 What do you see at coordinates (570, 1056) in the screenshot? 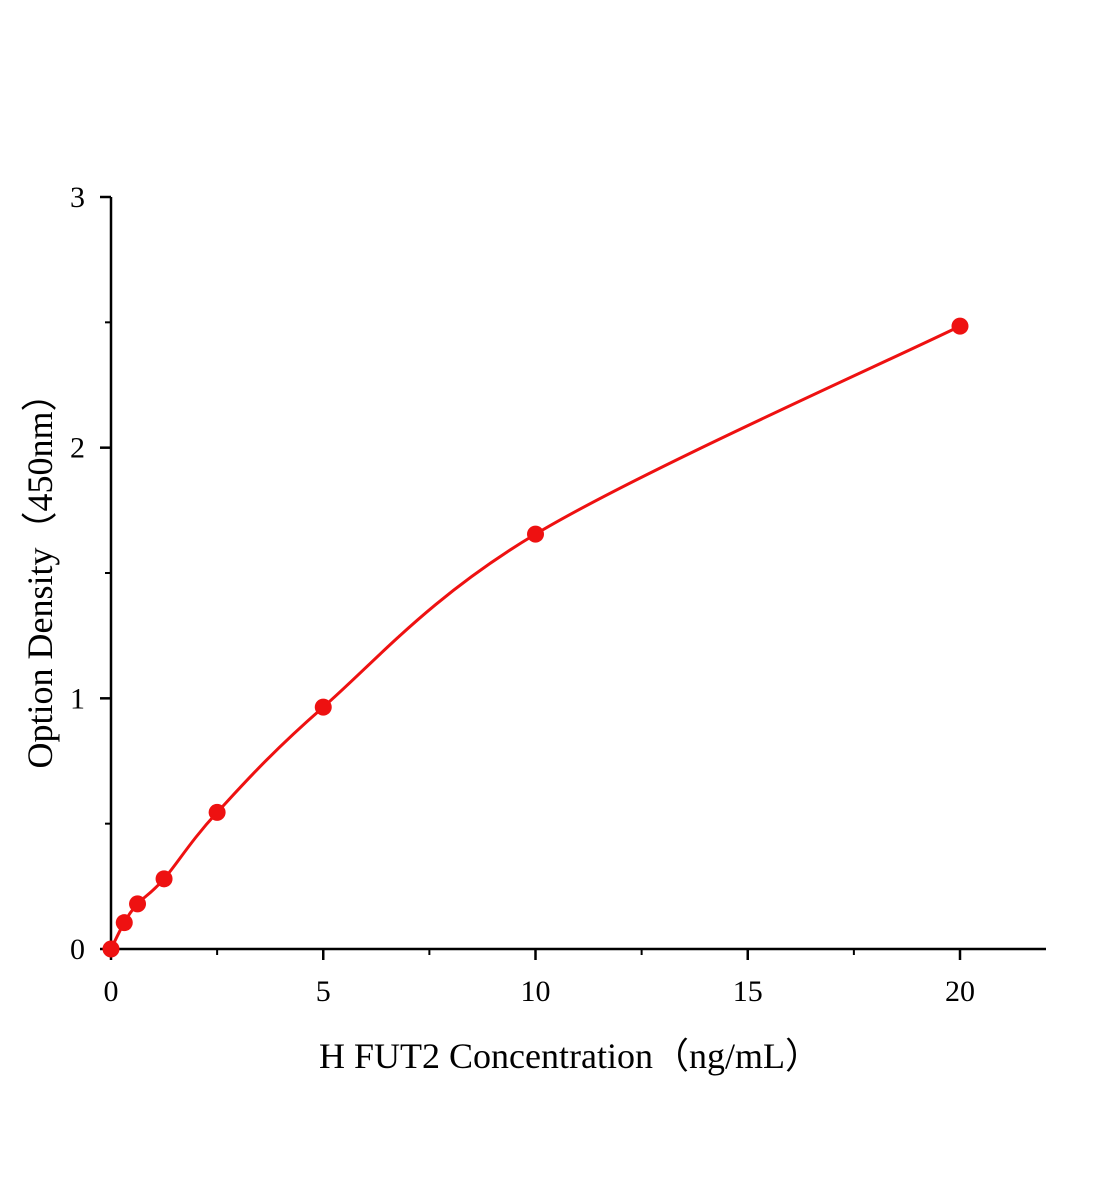
I see `x-axis-label: H FUT2 Concentration（ng/mL）` at bounding box center [570, 1056].